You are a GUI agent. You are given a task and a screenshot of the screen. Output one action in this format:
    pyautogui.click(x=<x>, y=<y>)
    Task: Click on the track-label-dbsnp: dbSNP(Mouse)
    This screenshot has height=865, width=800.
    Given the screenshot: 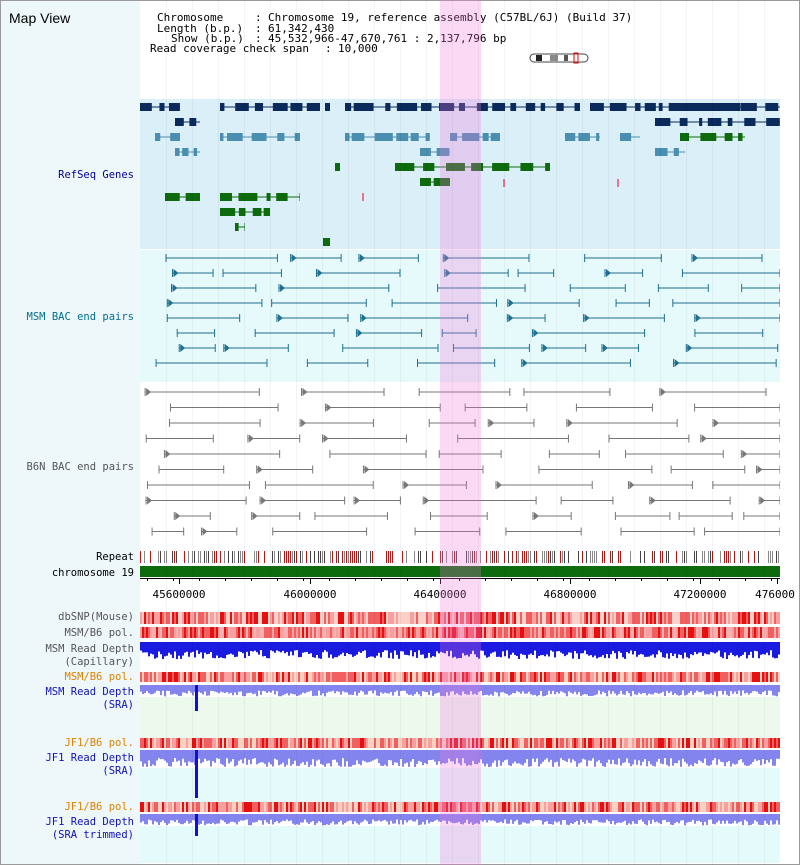 What is the action you would take?
    pyautogui.click(x=96, y=617)
    